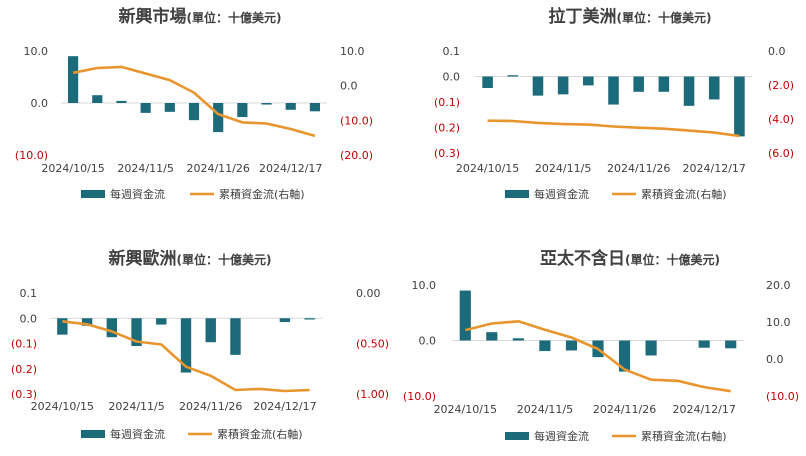 This screenshot has height=456, width=806. I want to click on right-tick-label: (2.0), so click(781, 85).